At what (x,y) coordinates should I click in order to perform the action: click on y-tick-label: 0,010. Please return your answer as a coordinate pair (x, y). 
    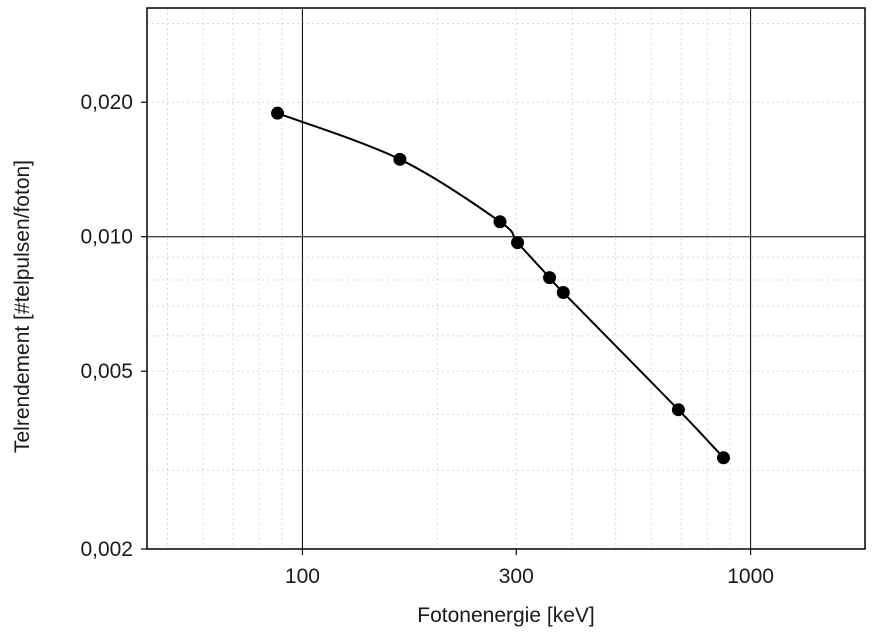
    Looking at the image, I should click on (106, 237).